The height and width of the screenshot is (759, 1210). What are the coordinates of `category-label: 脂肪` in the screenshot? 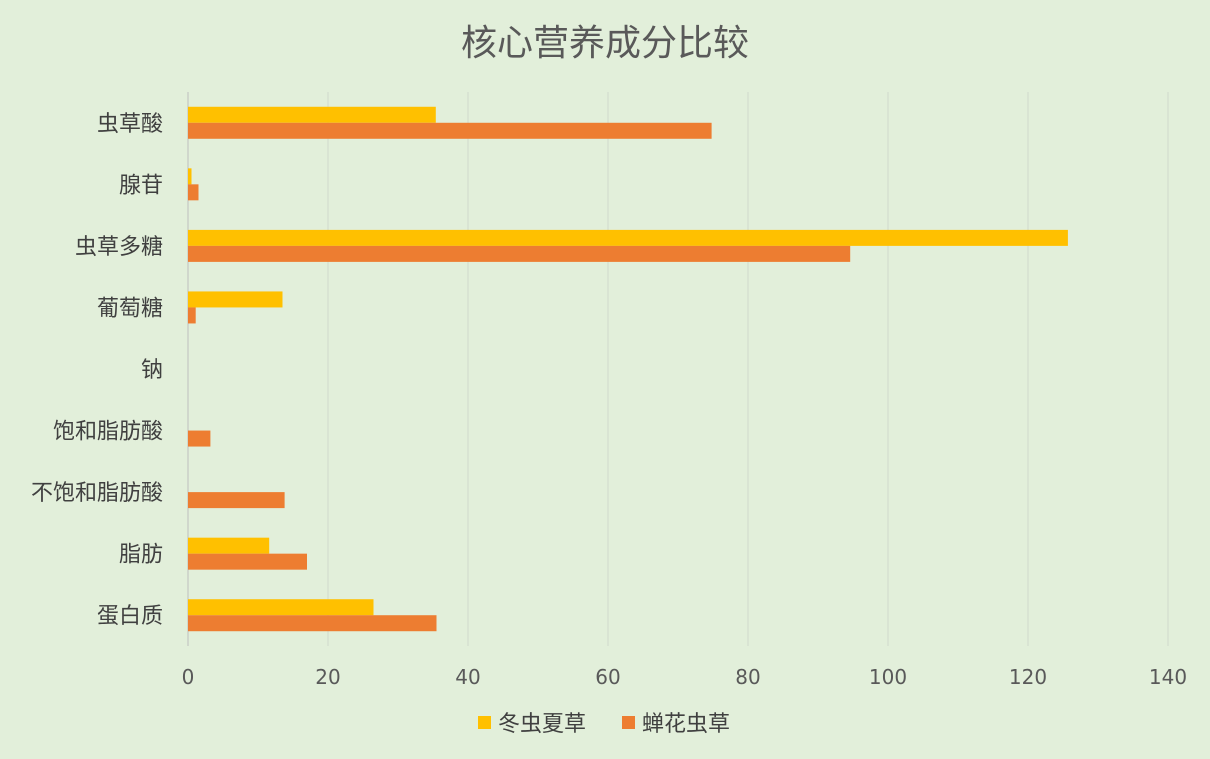 It's located at (141, 555).